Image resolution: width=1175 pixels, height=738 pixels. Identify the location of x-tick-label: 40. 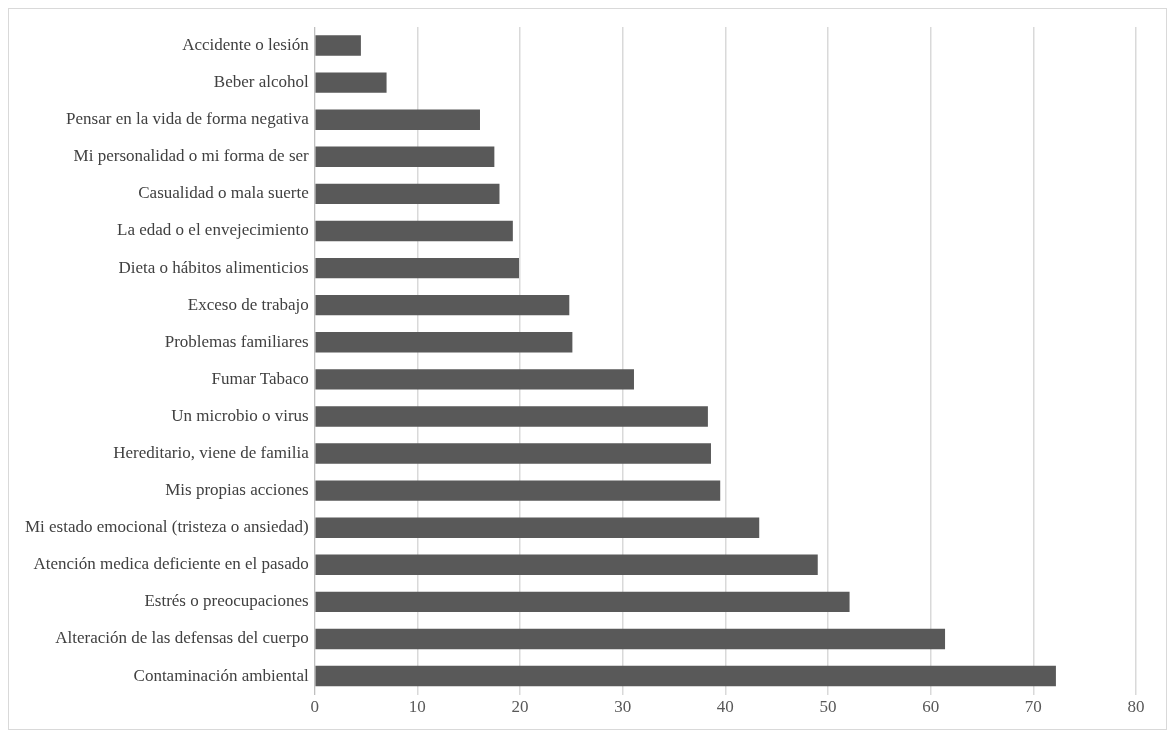
(725, 707).